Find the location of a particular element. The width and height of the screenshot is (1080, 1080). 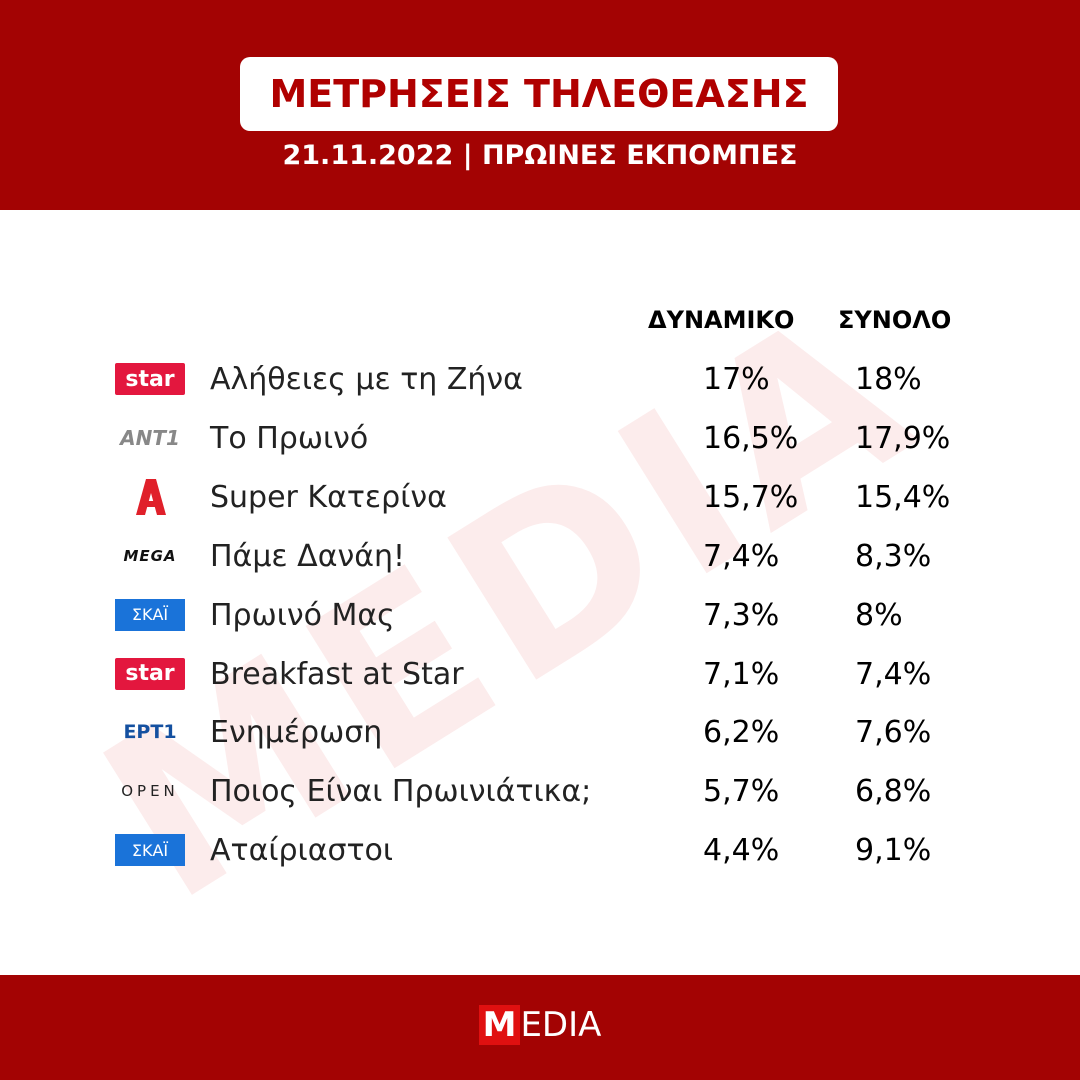

rating-share: 6,2% is located at coordinates (741, 733).